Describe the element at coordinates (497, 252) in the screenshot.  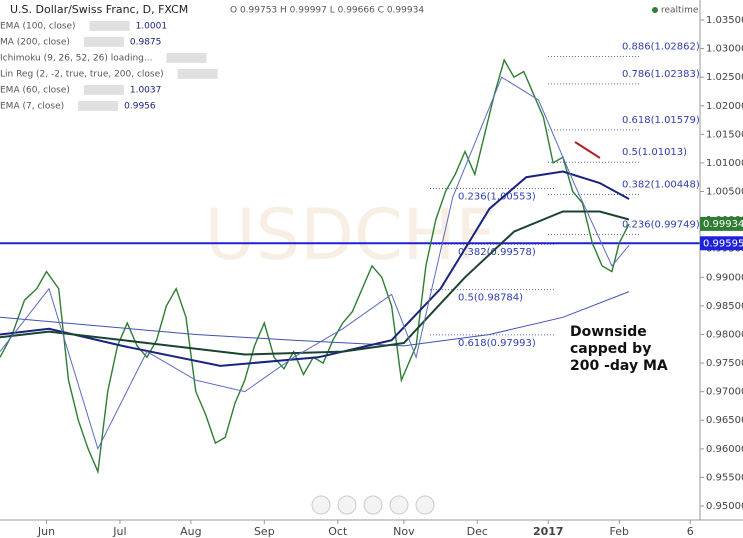
I see `fib-label: 0.382(0.99578)` at that location.